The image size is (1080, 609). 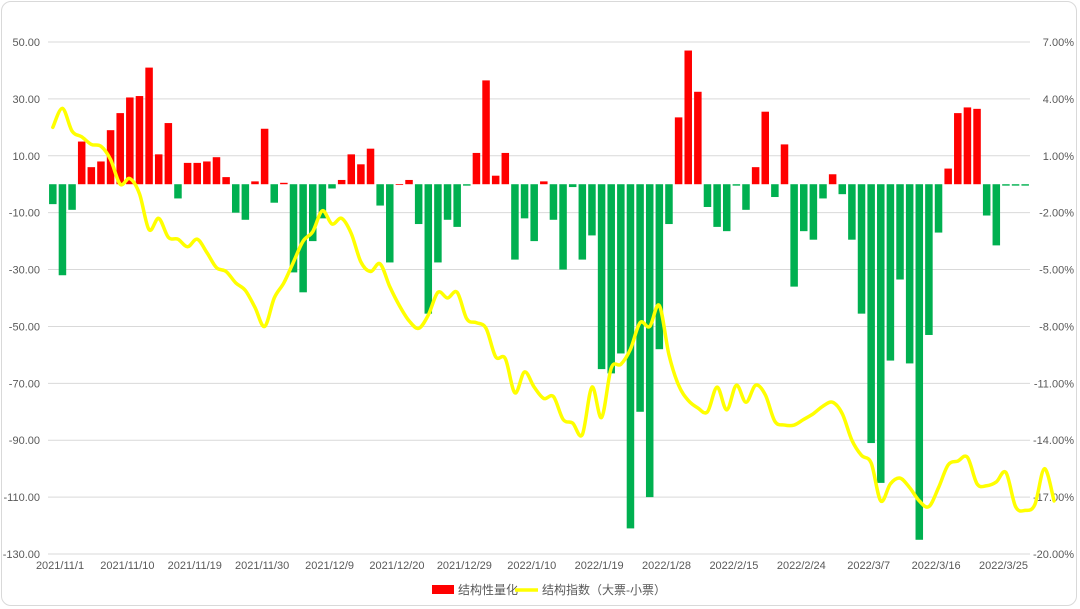 I want to click on right-axis-tick-label: -20.00%, so click(x=1053, y=555).